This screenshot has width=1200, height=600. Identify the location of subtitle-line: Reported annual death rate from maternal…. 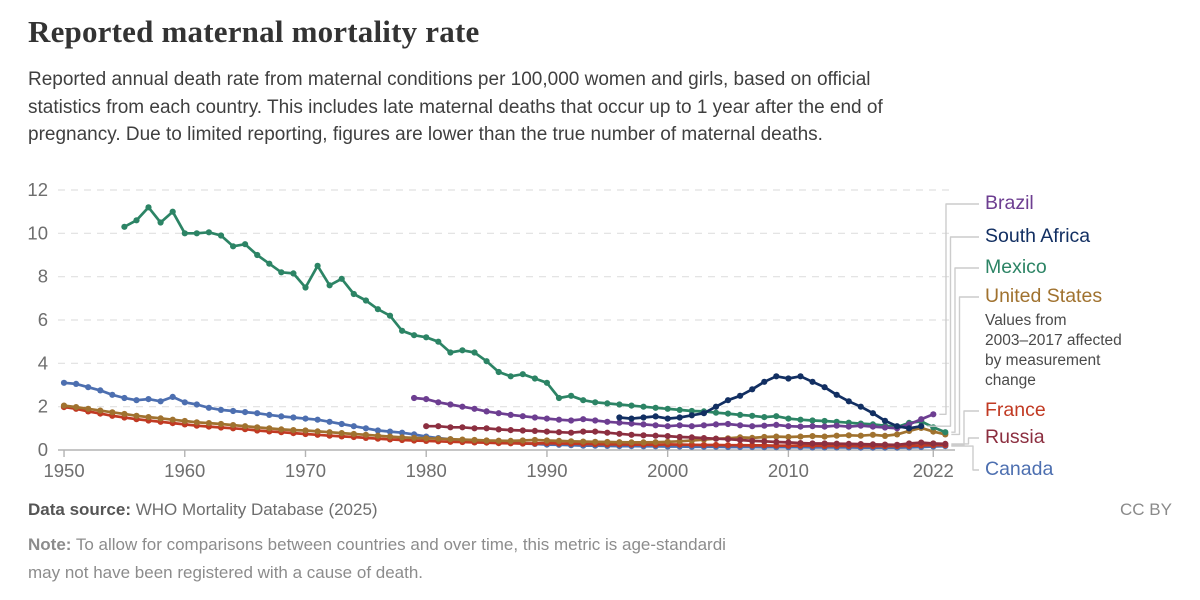
(449, 79).